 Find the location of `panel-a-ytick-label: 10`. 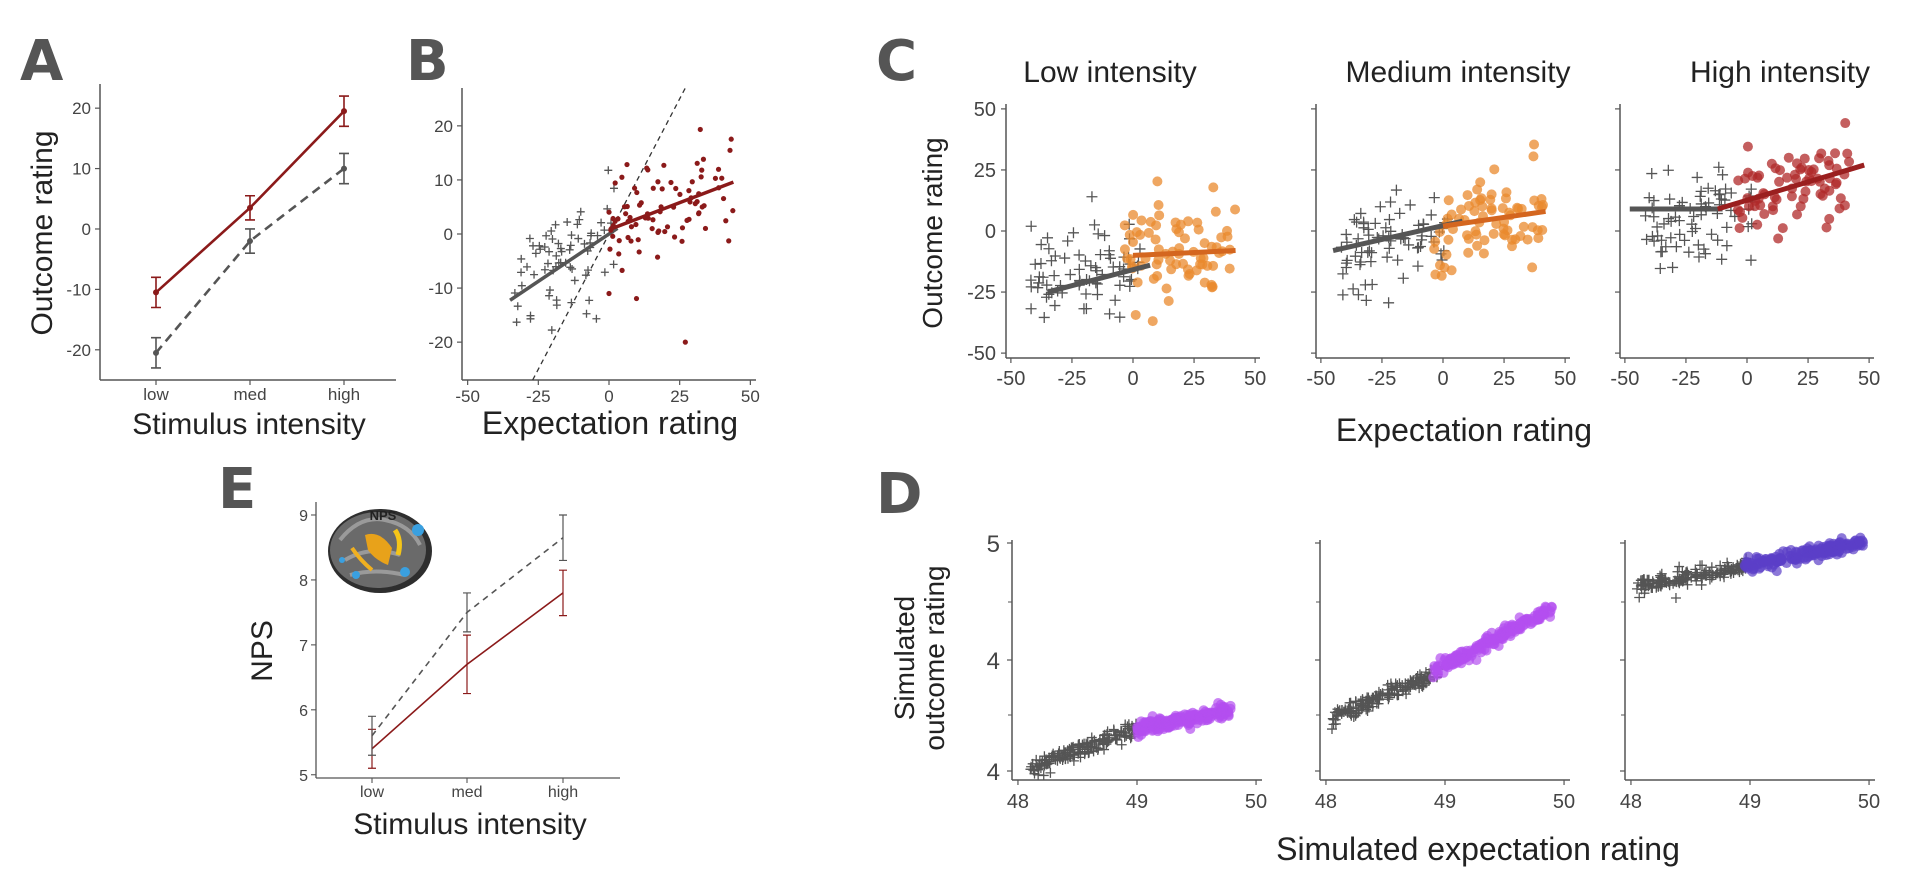

panel-a-ytick-label: 10 is located at coordinates (81, 169).